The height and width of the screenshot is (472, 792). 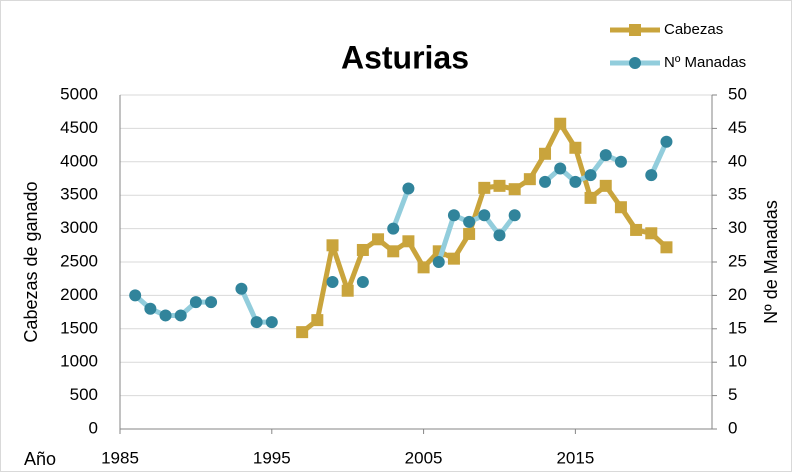 What do you see at coordinates (771, 262) in the screenshot?
I see `y2-axis-label: Nº de Manadas` at bounding box center [771, 262].